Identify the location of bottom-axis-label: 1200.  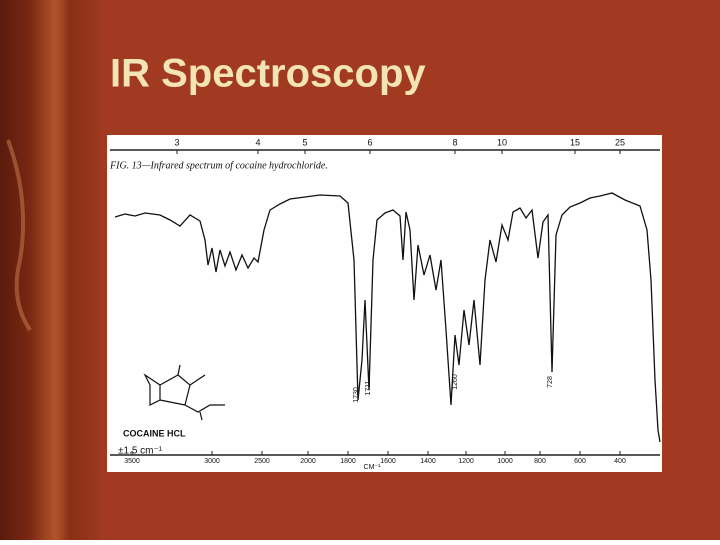
(466, 461).